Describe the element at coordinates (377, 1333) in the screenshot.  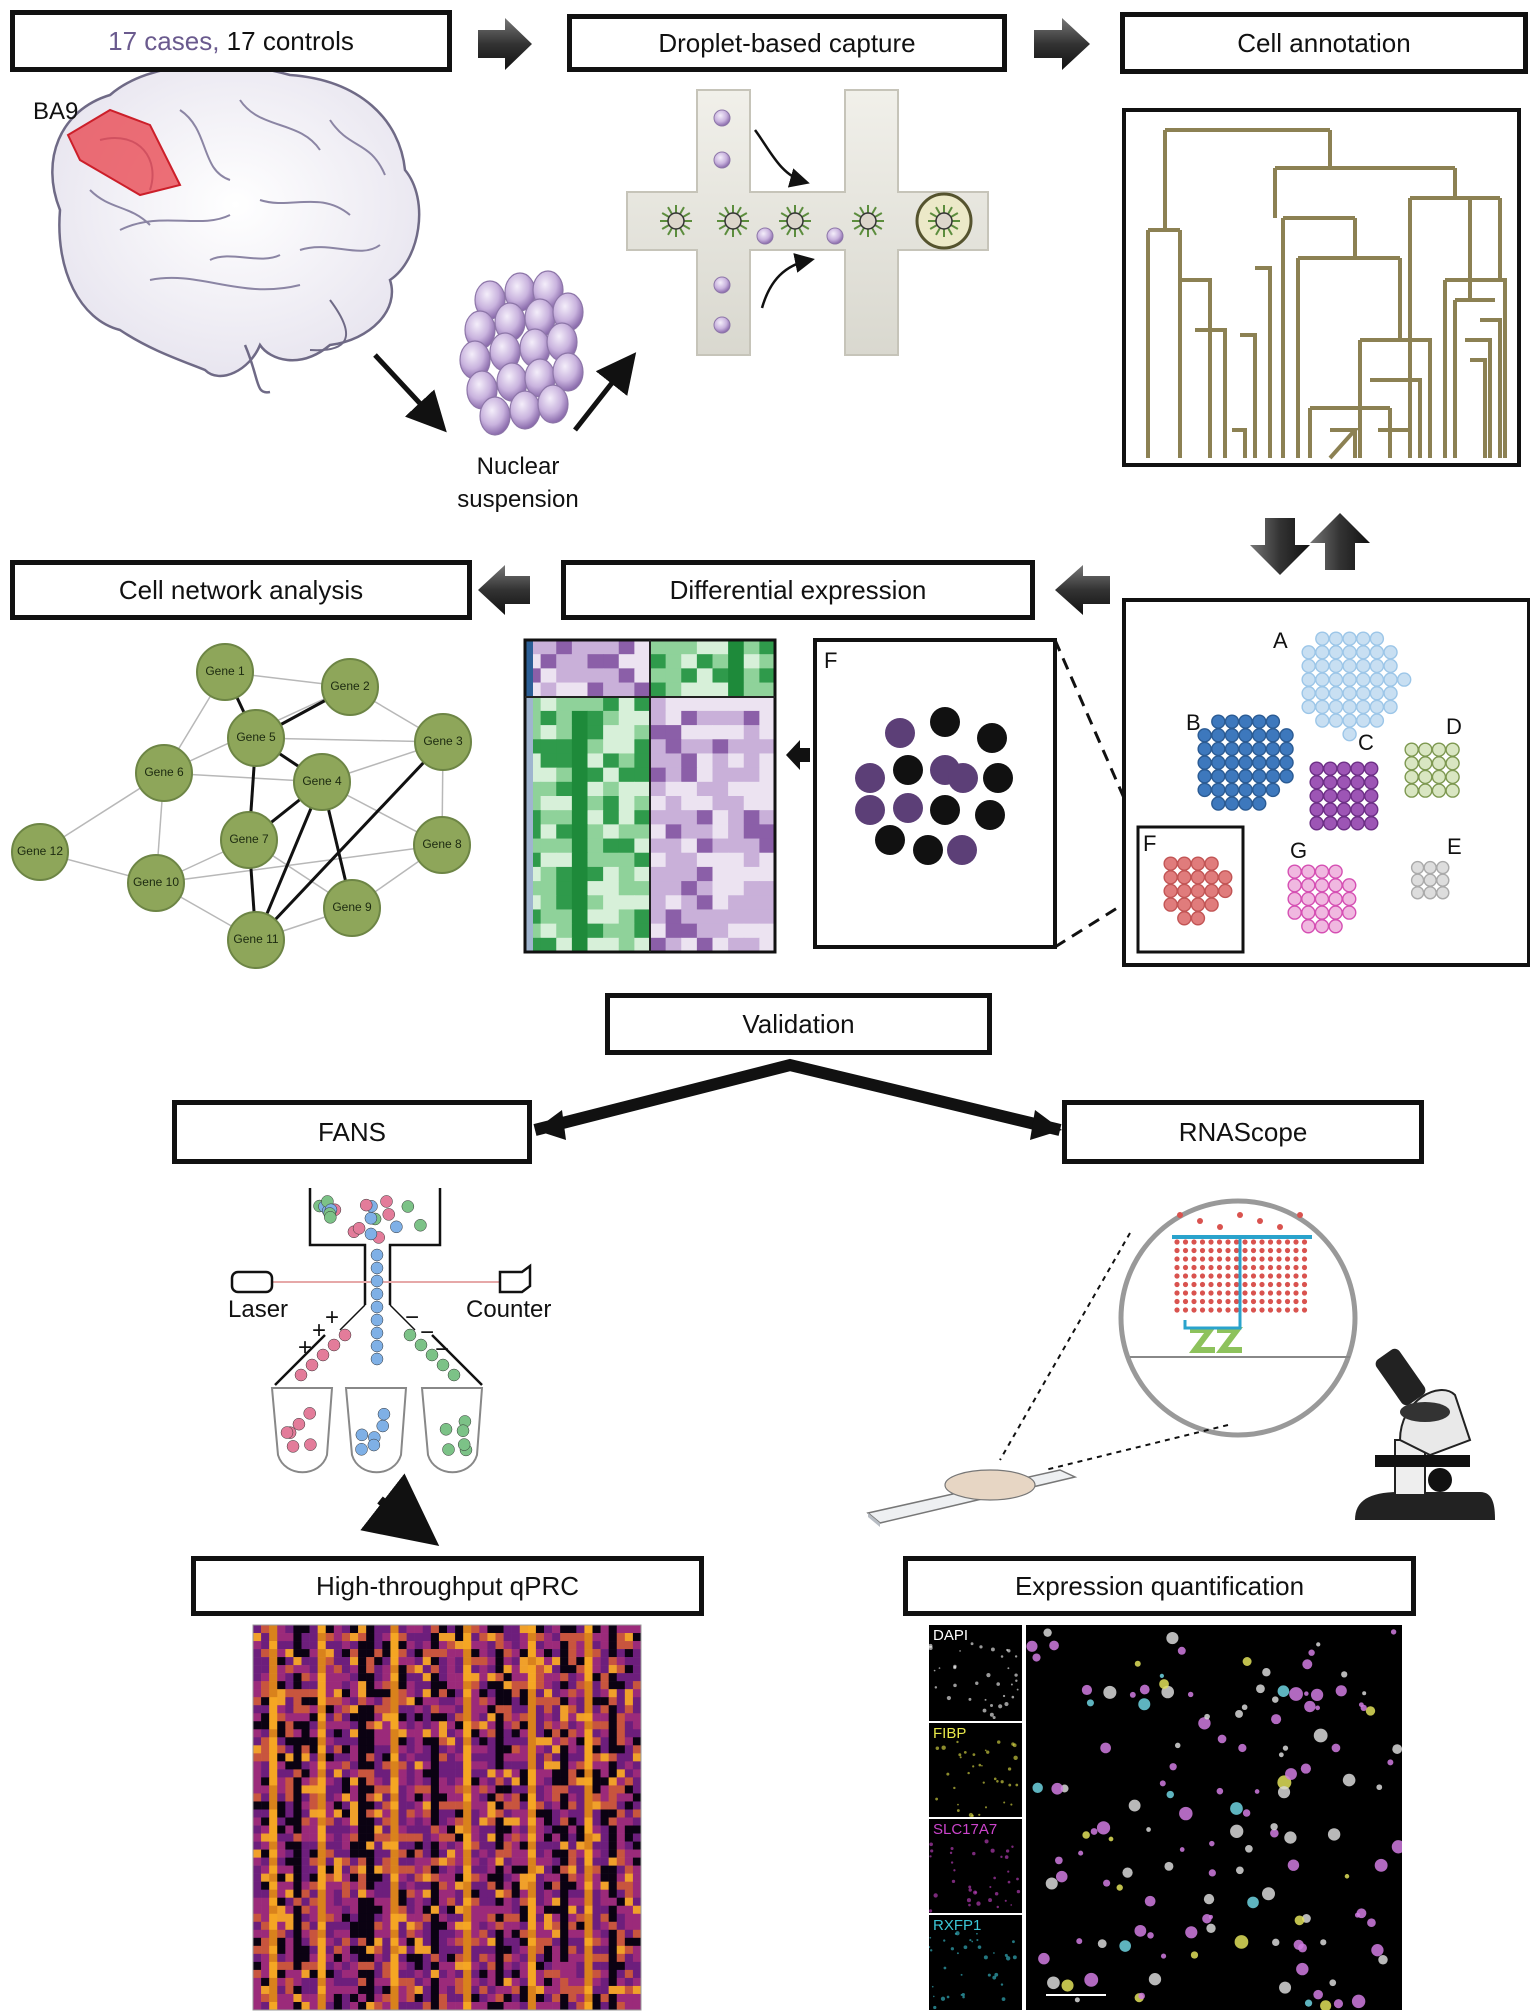
I see `fans-stream-cell` at that location.